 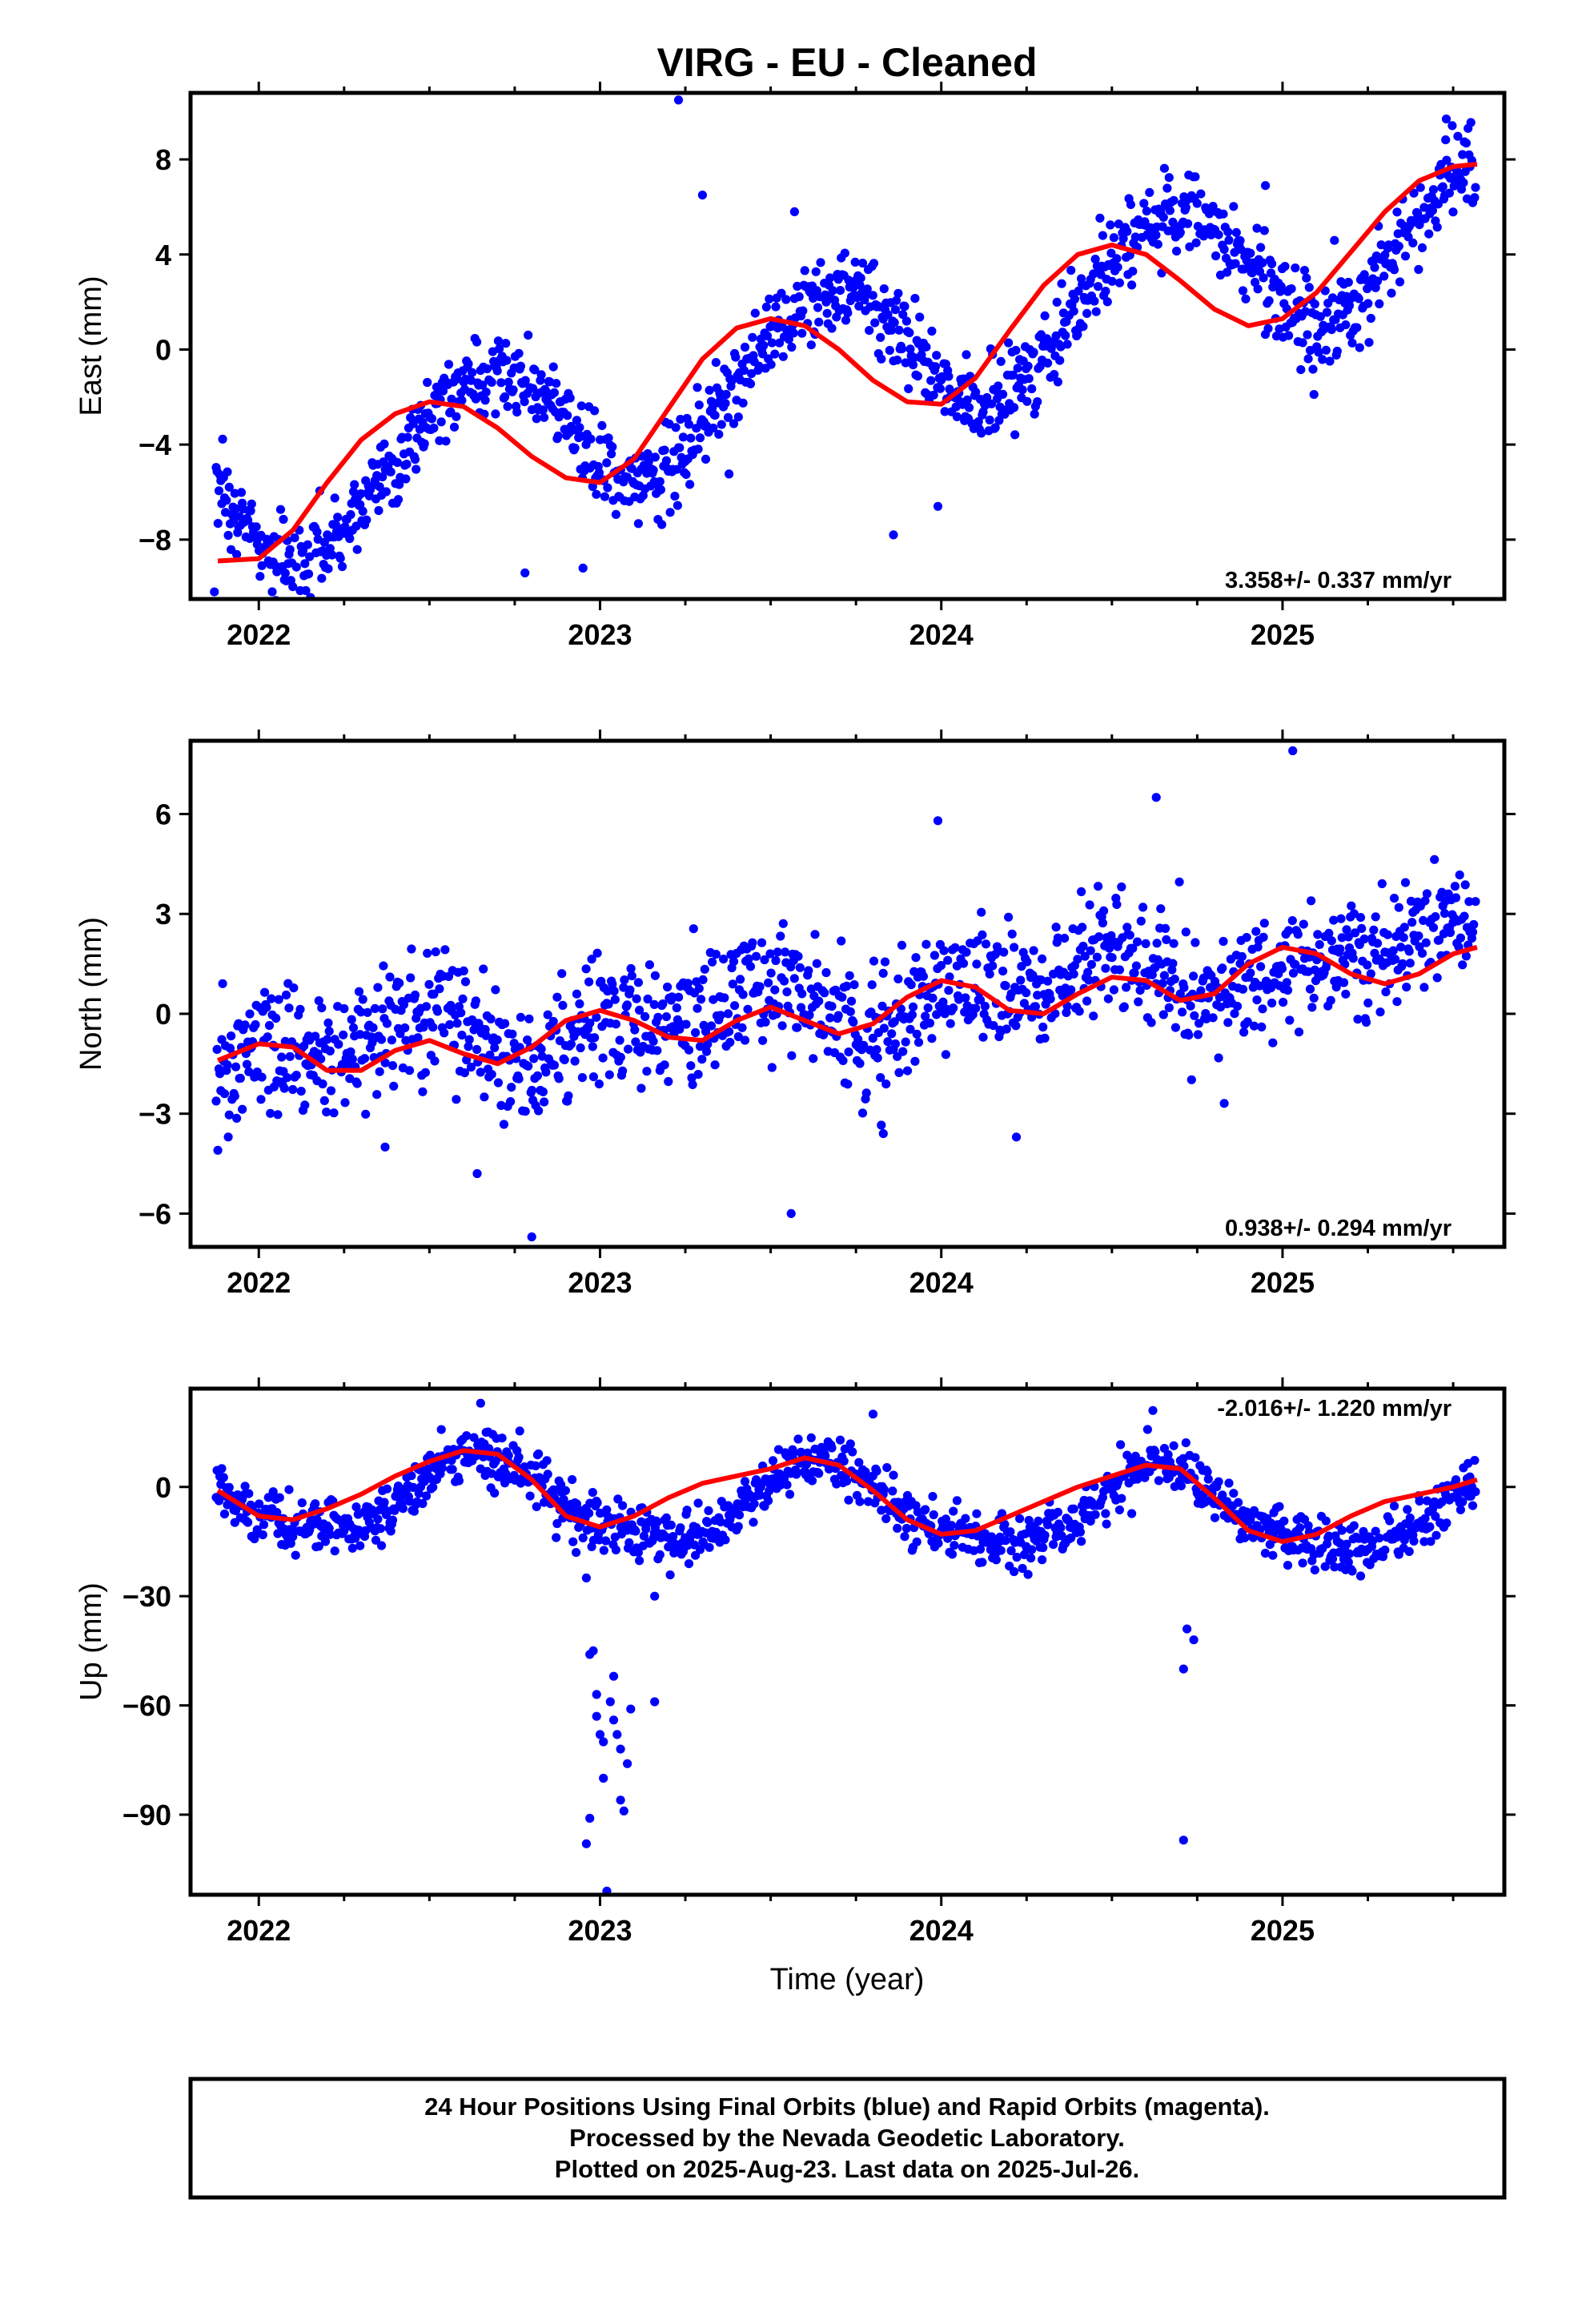 What do you see at coordinates (1283, 1930) in the screenshot?
I see `x-tick-label: 2025` at bounding box center [1283, 1930].